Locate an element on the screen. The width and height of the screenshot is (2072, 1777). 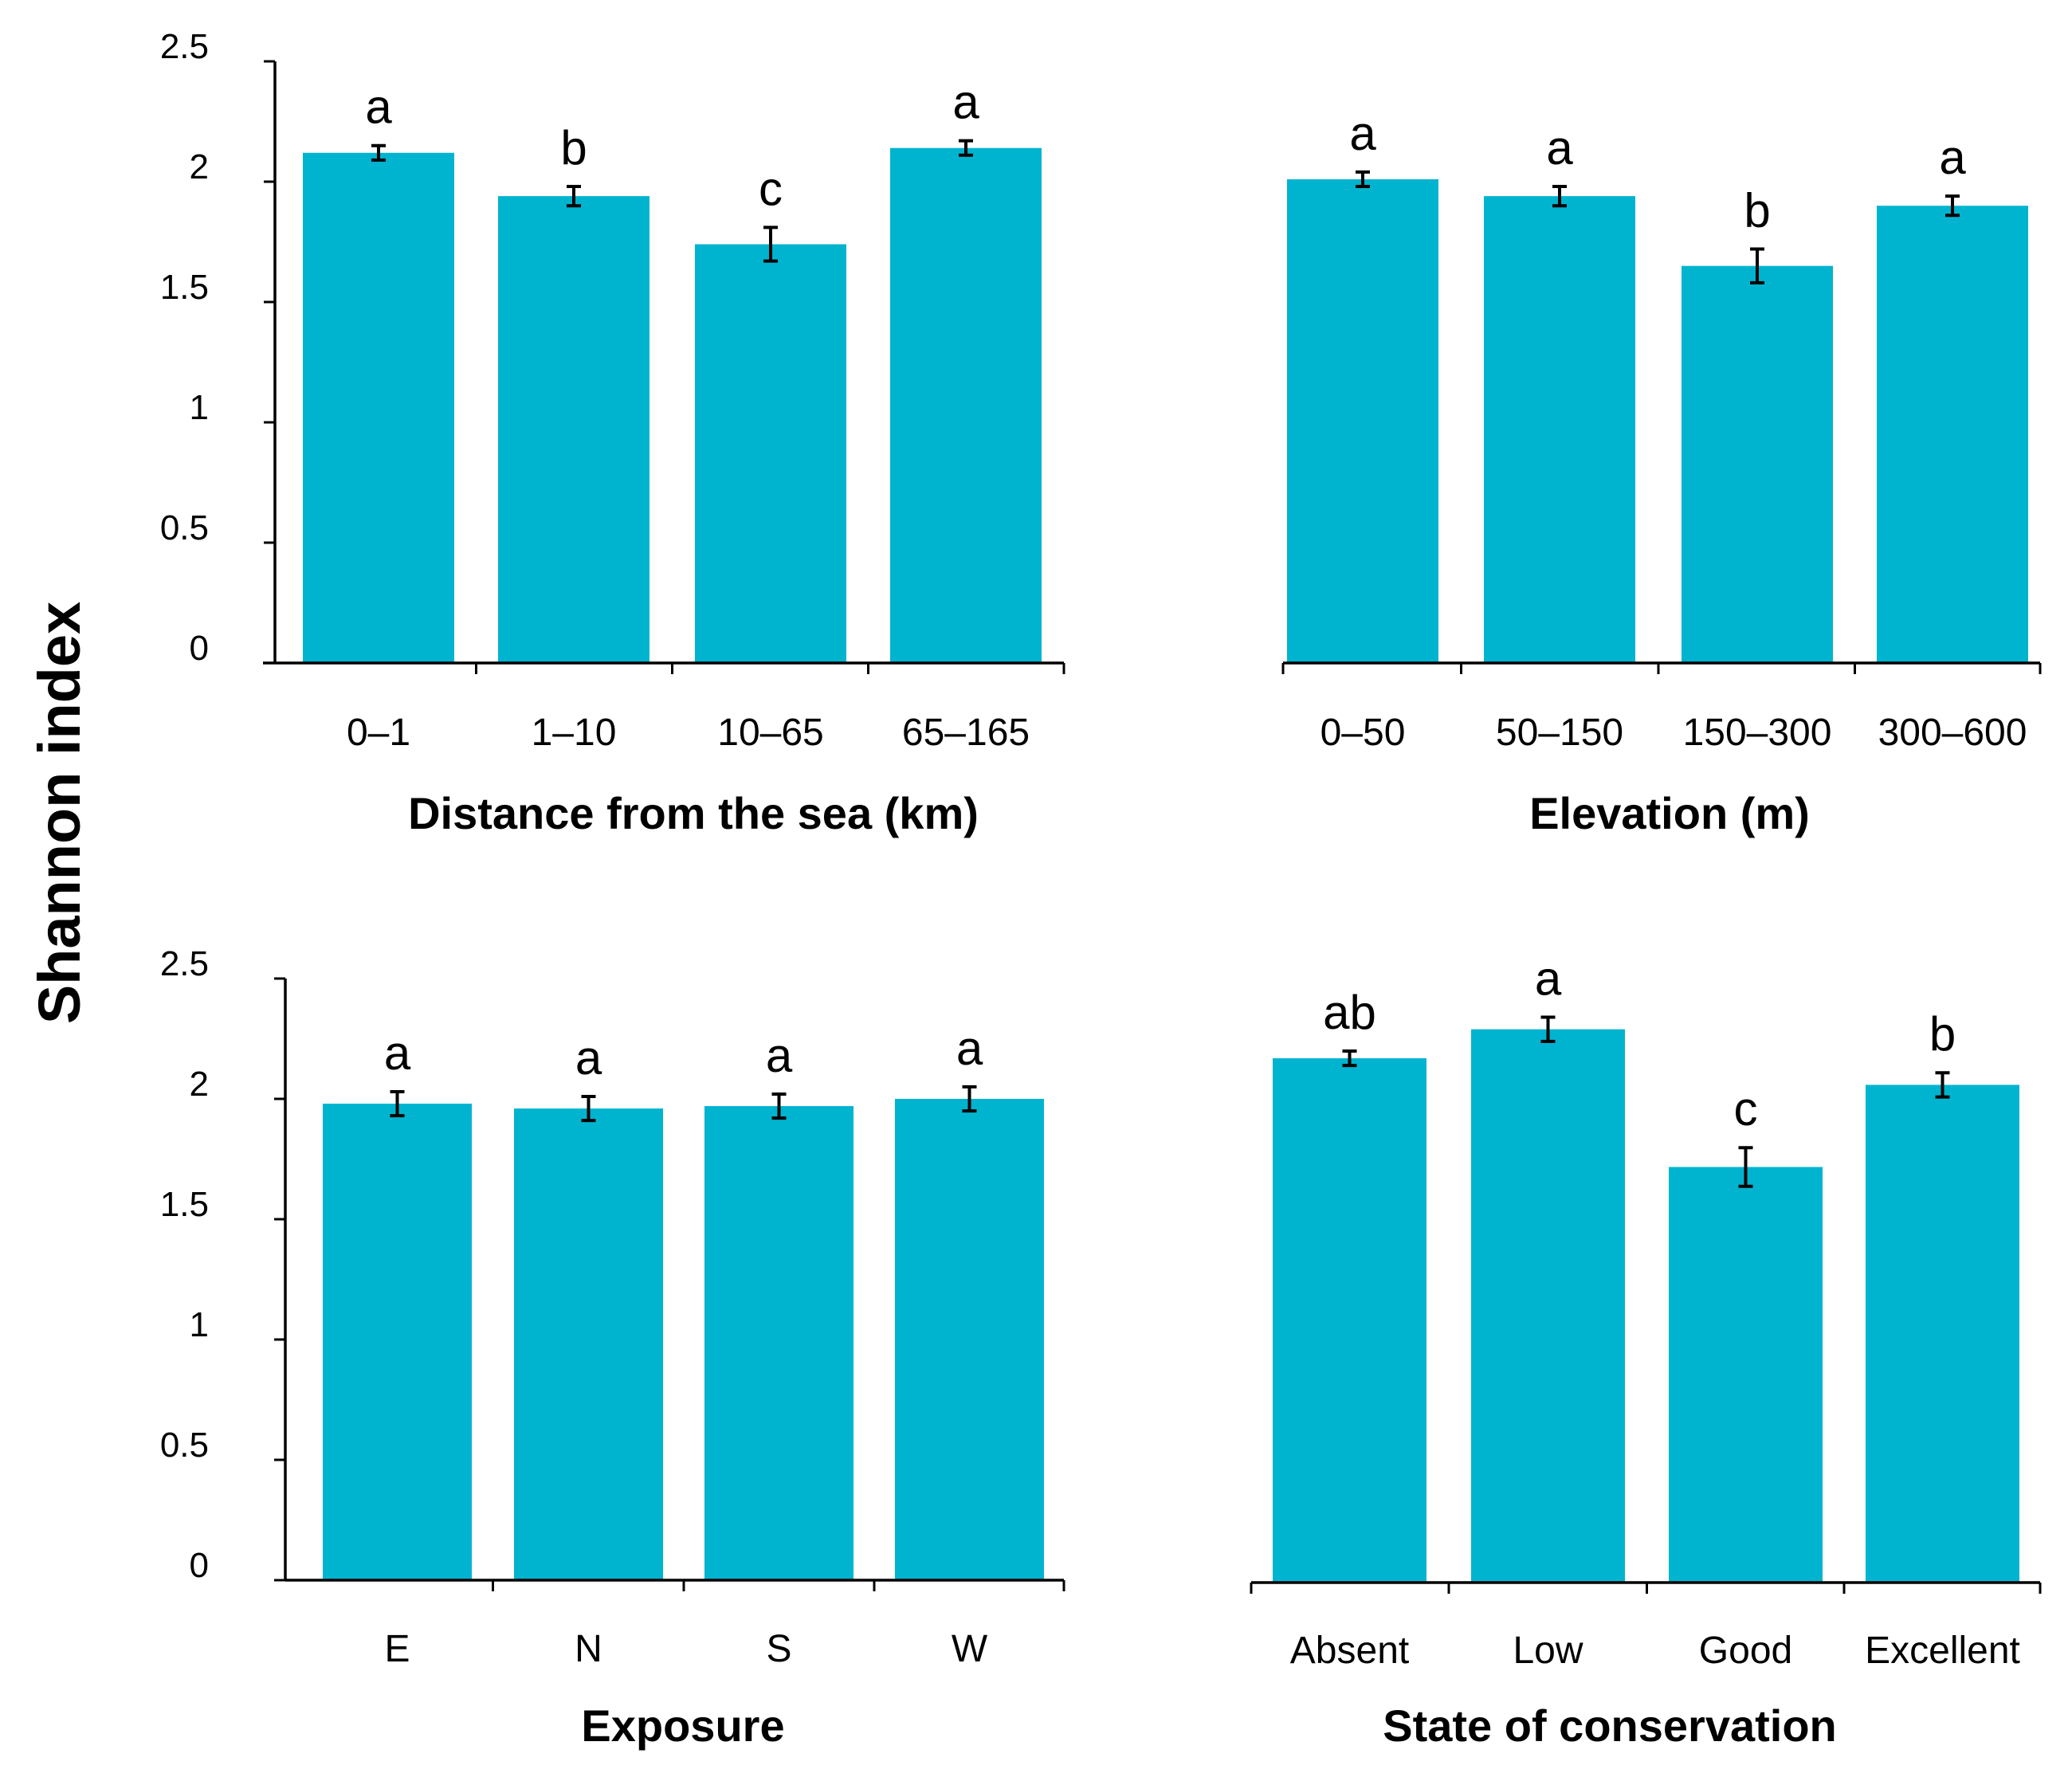
x-axis-title: Exposure is located at coordinates (682, 1726).